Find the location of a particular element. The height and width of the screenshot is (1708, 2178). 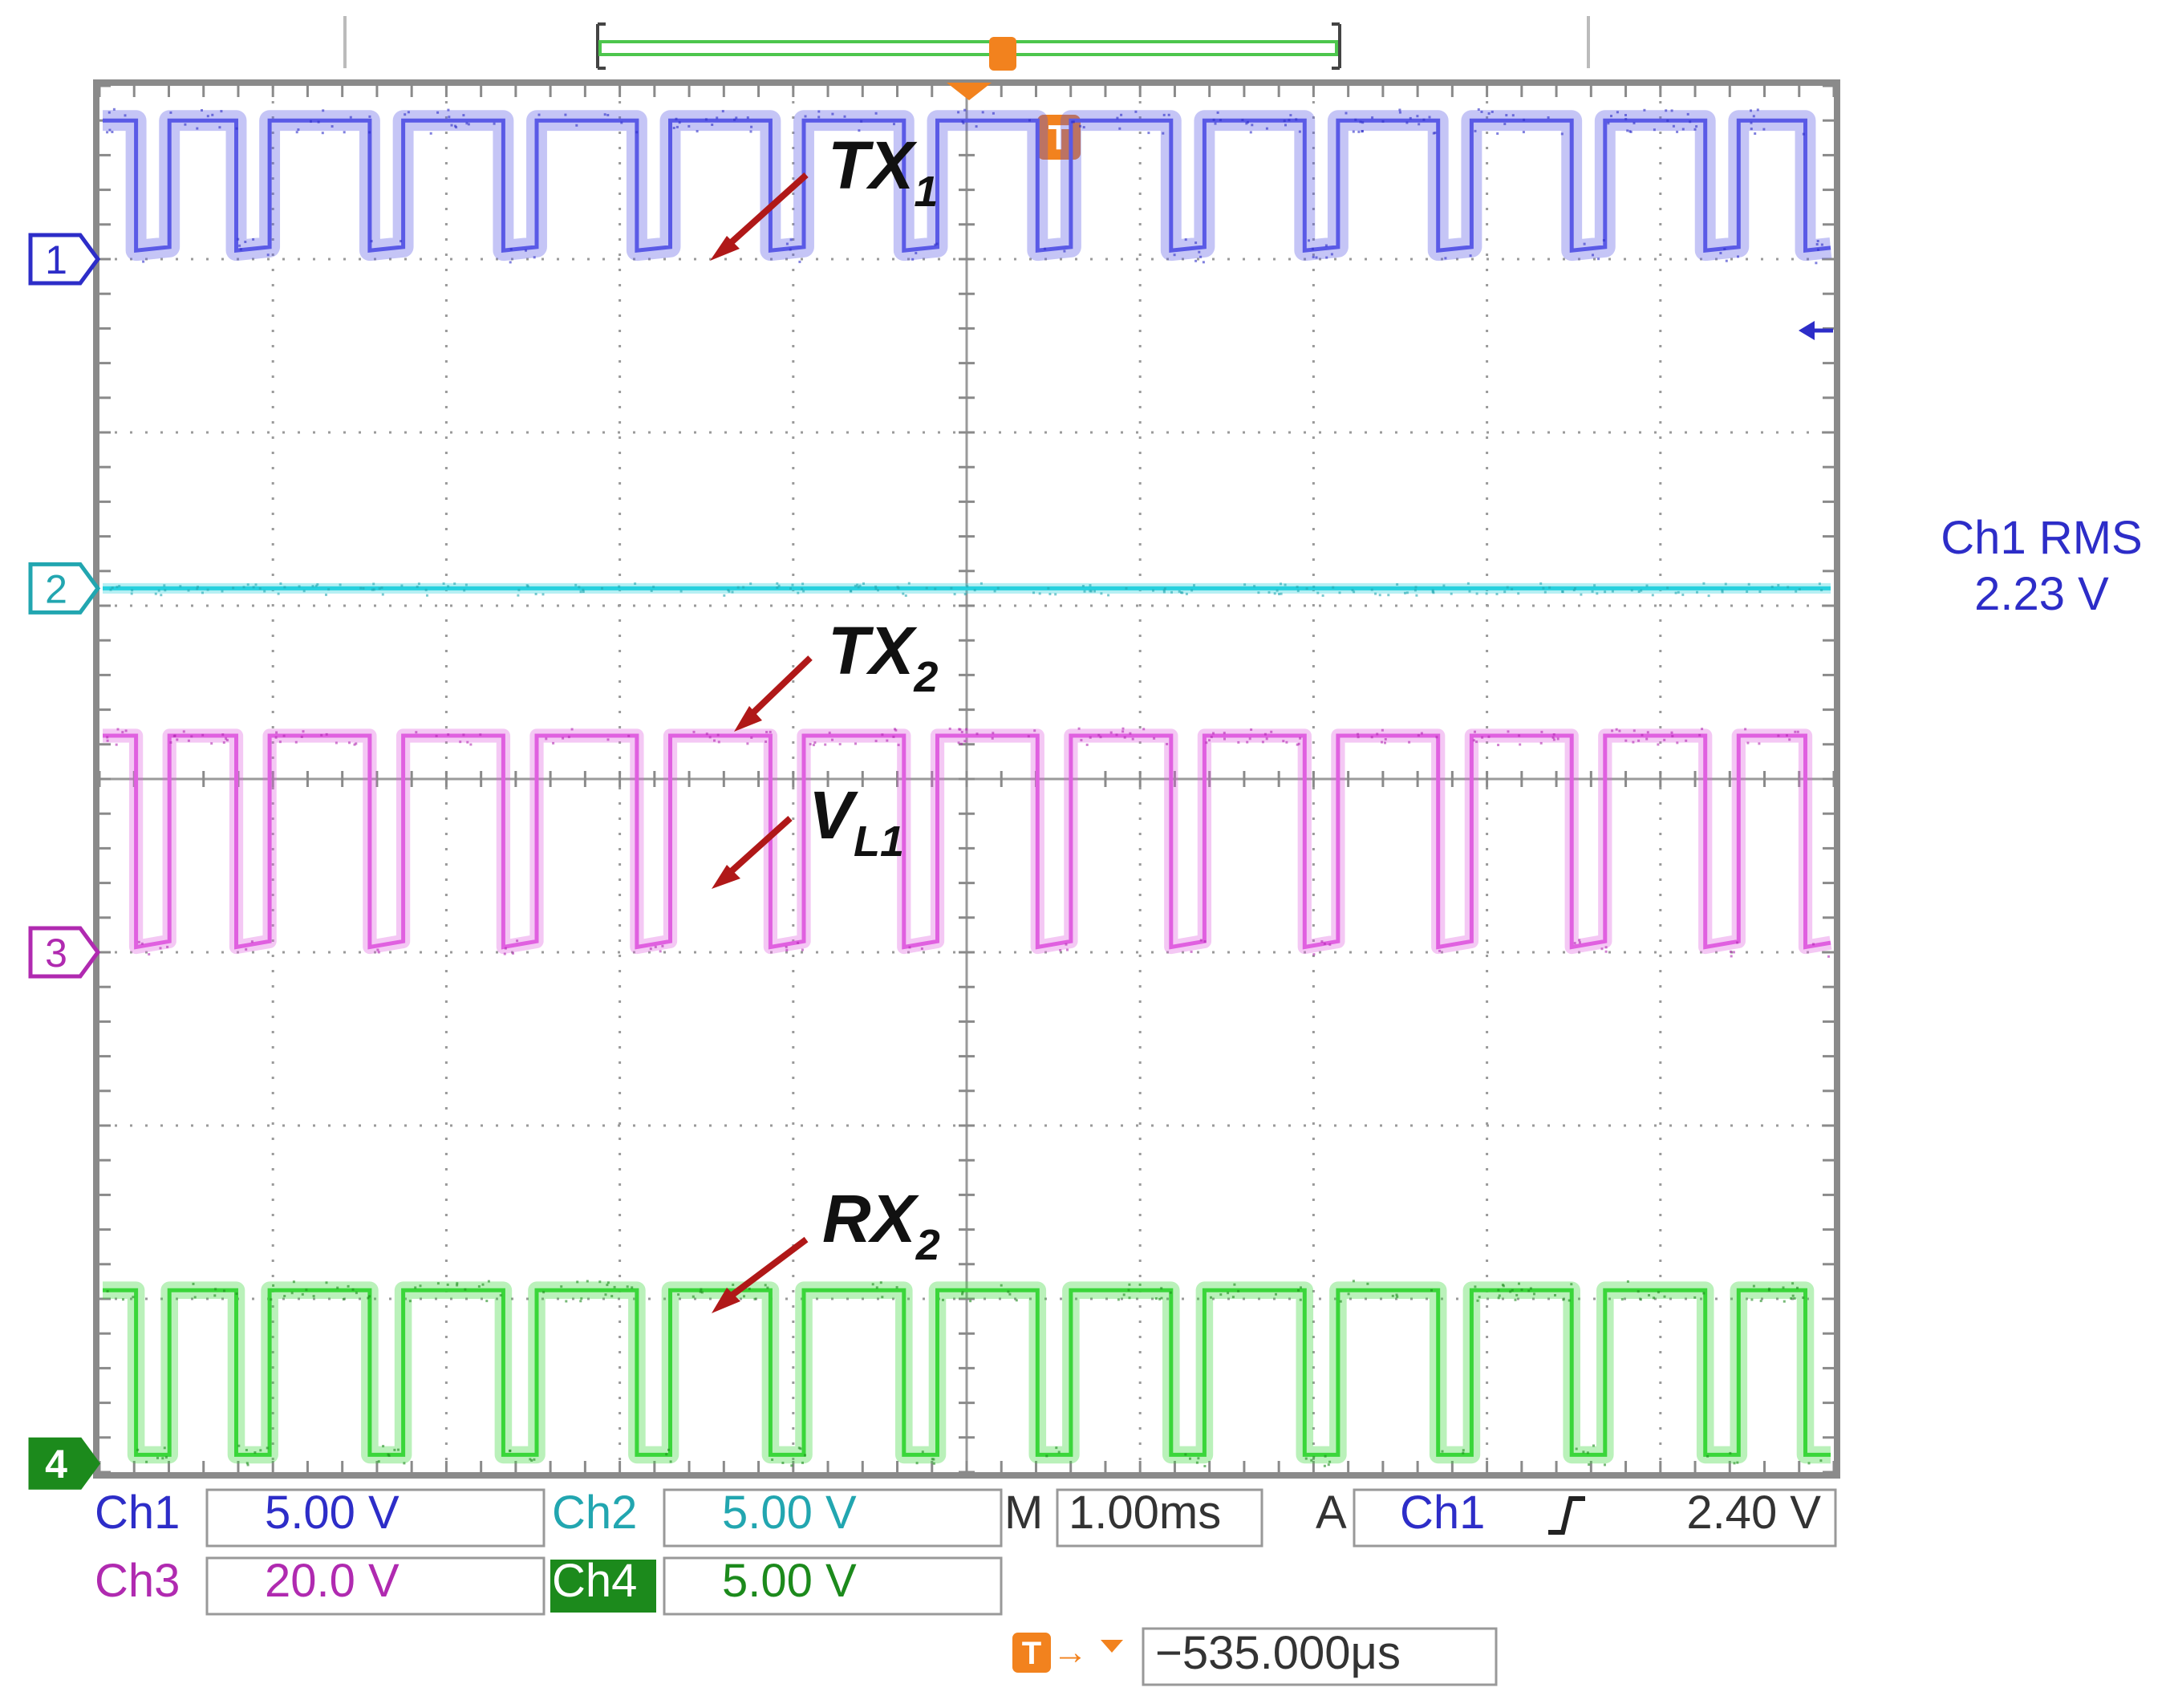

svg-text: TX1 is located at coordinates (883, 172).